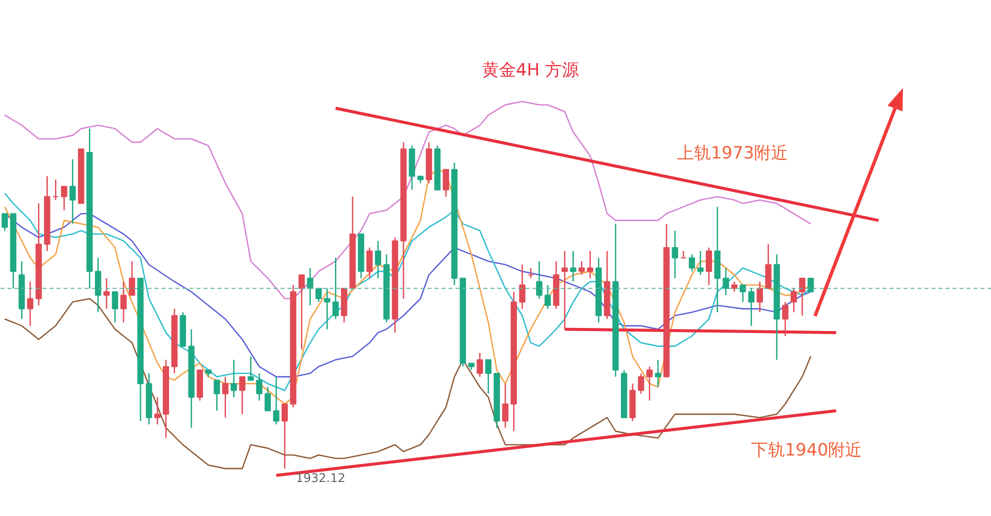 Image resolution: width=991 pixels, height=516 pixels. What do you see at coordinates (531, 70) in the screenshot?
I see `chart-title: 黄金4H 方源` at bounding box center [531, 70].